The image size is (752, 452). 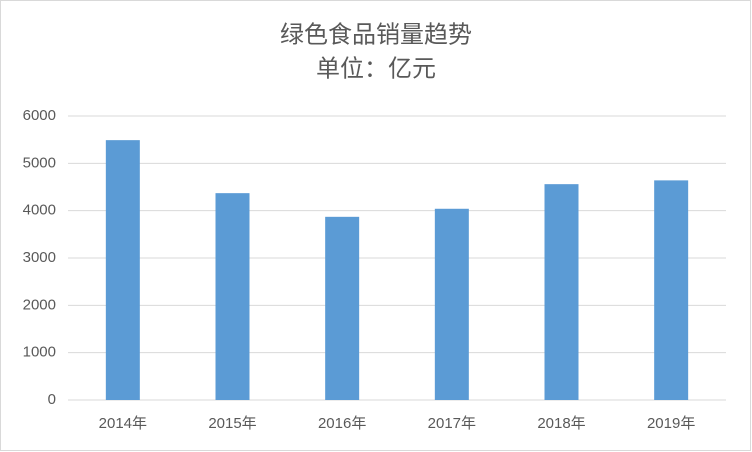 I want to click on x-tick-label: 2019年, so click(x=671, y=423).